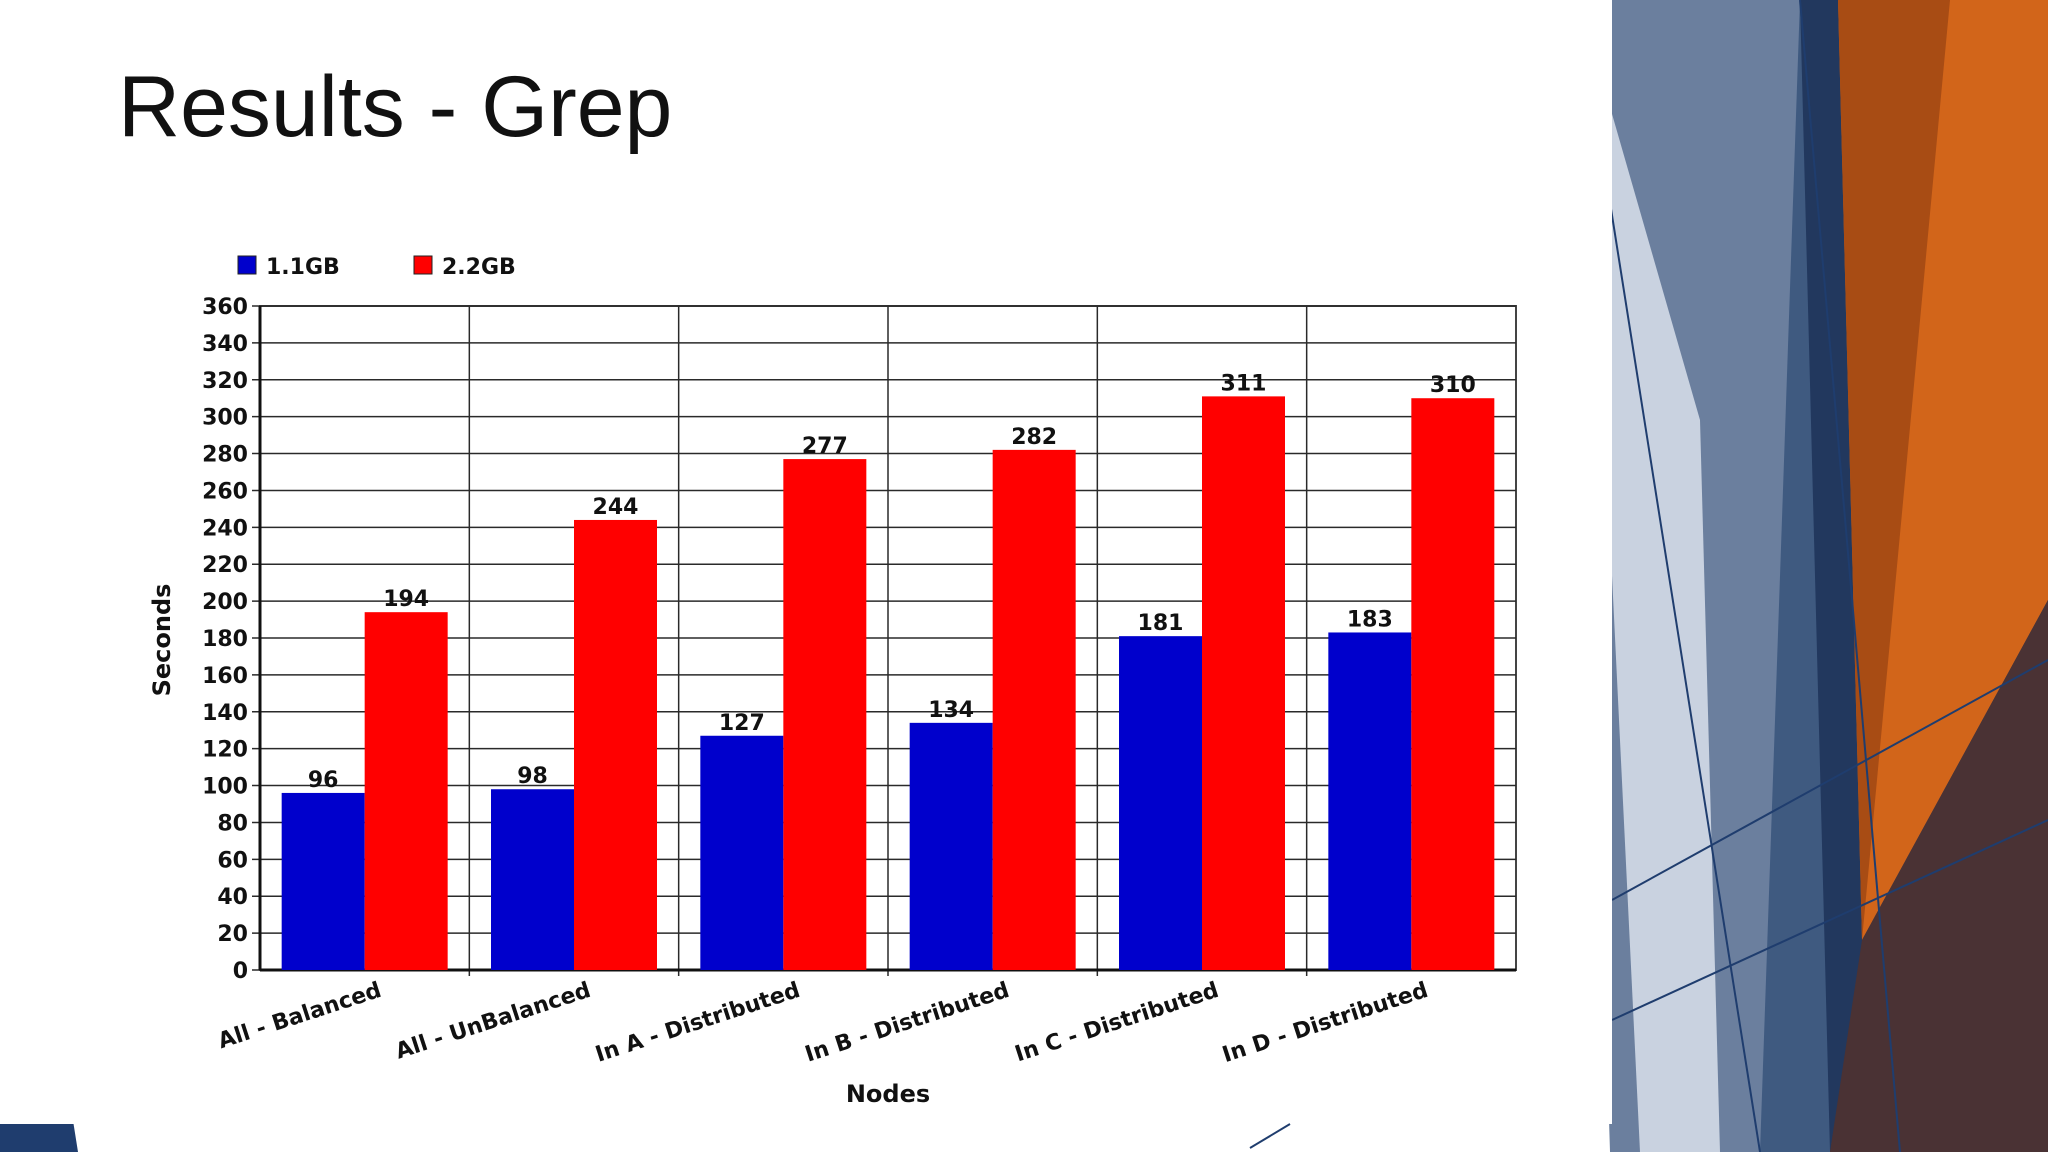 Image resolution: width=2048 pixels, height=1152 pixels. What do you see at coordinates (162, 640) in the screenshot?
I see `y-axis-title: Seconds` at bounding box center [162, 640].